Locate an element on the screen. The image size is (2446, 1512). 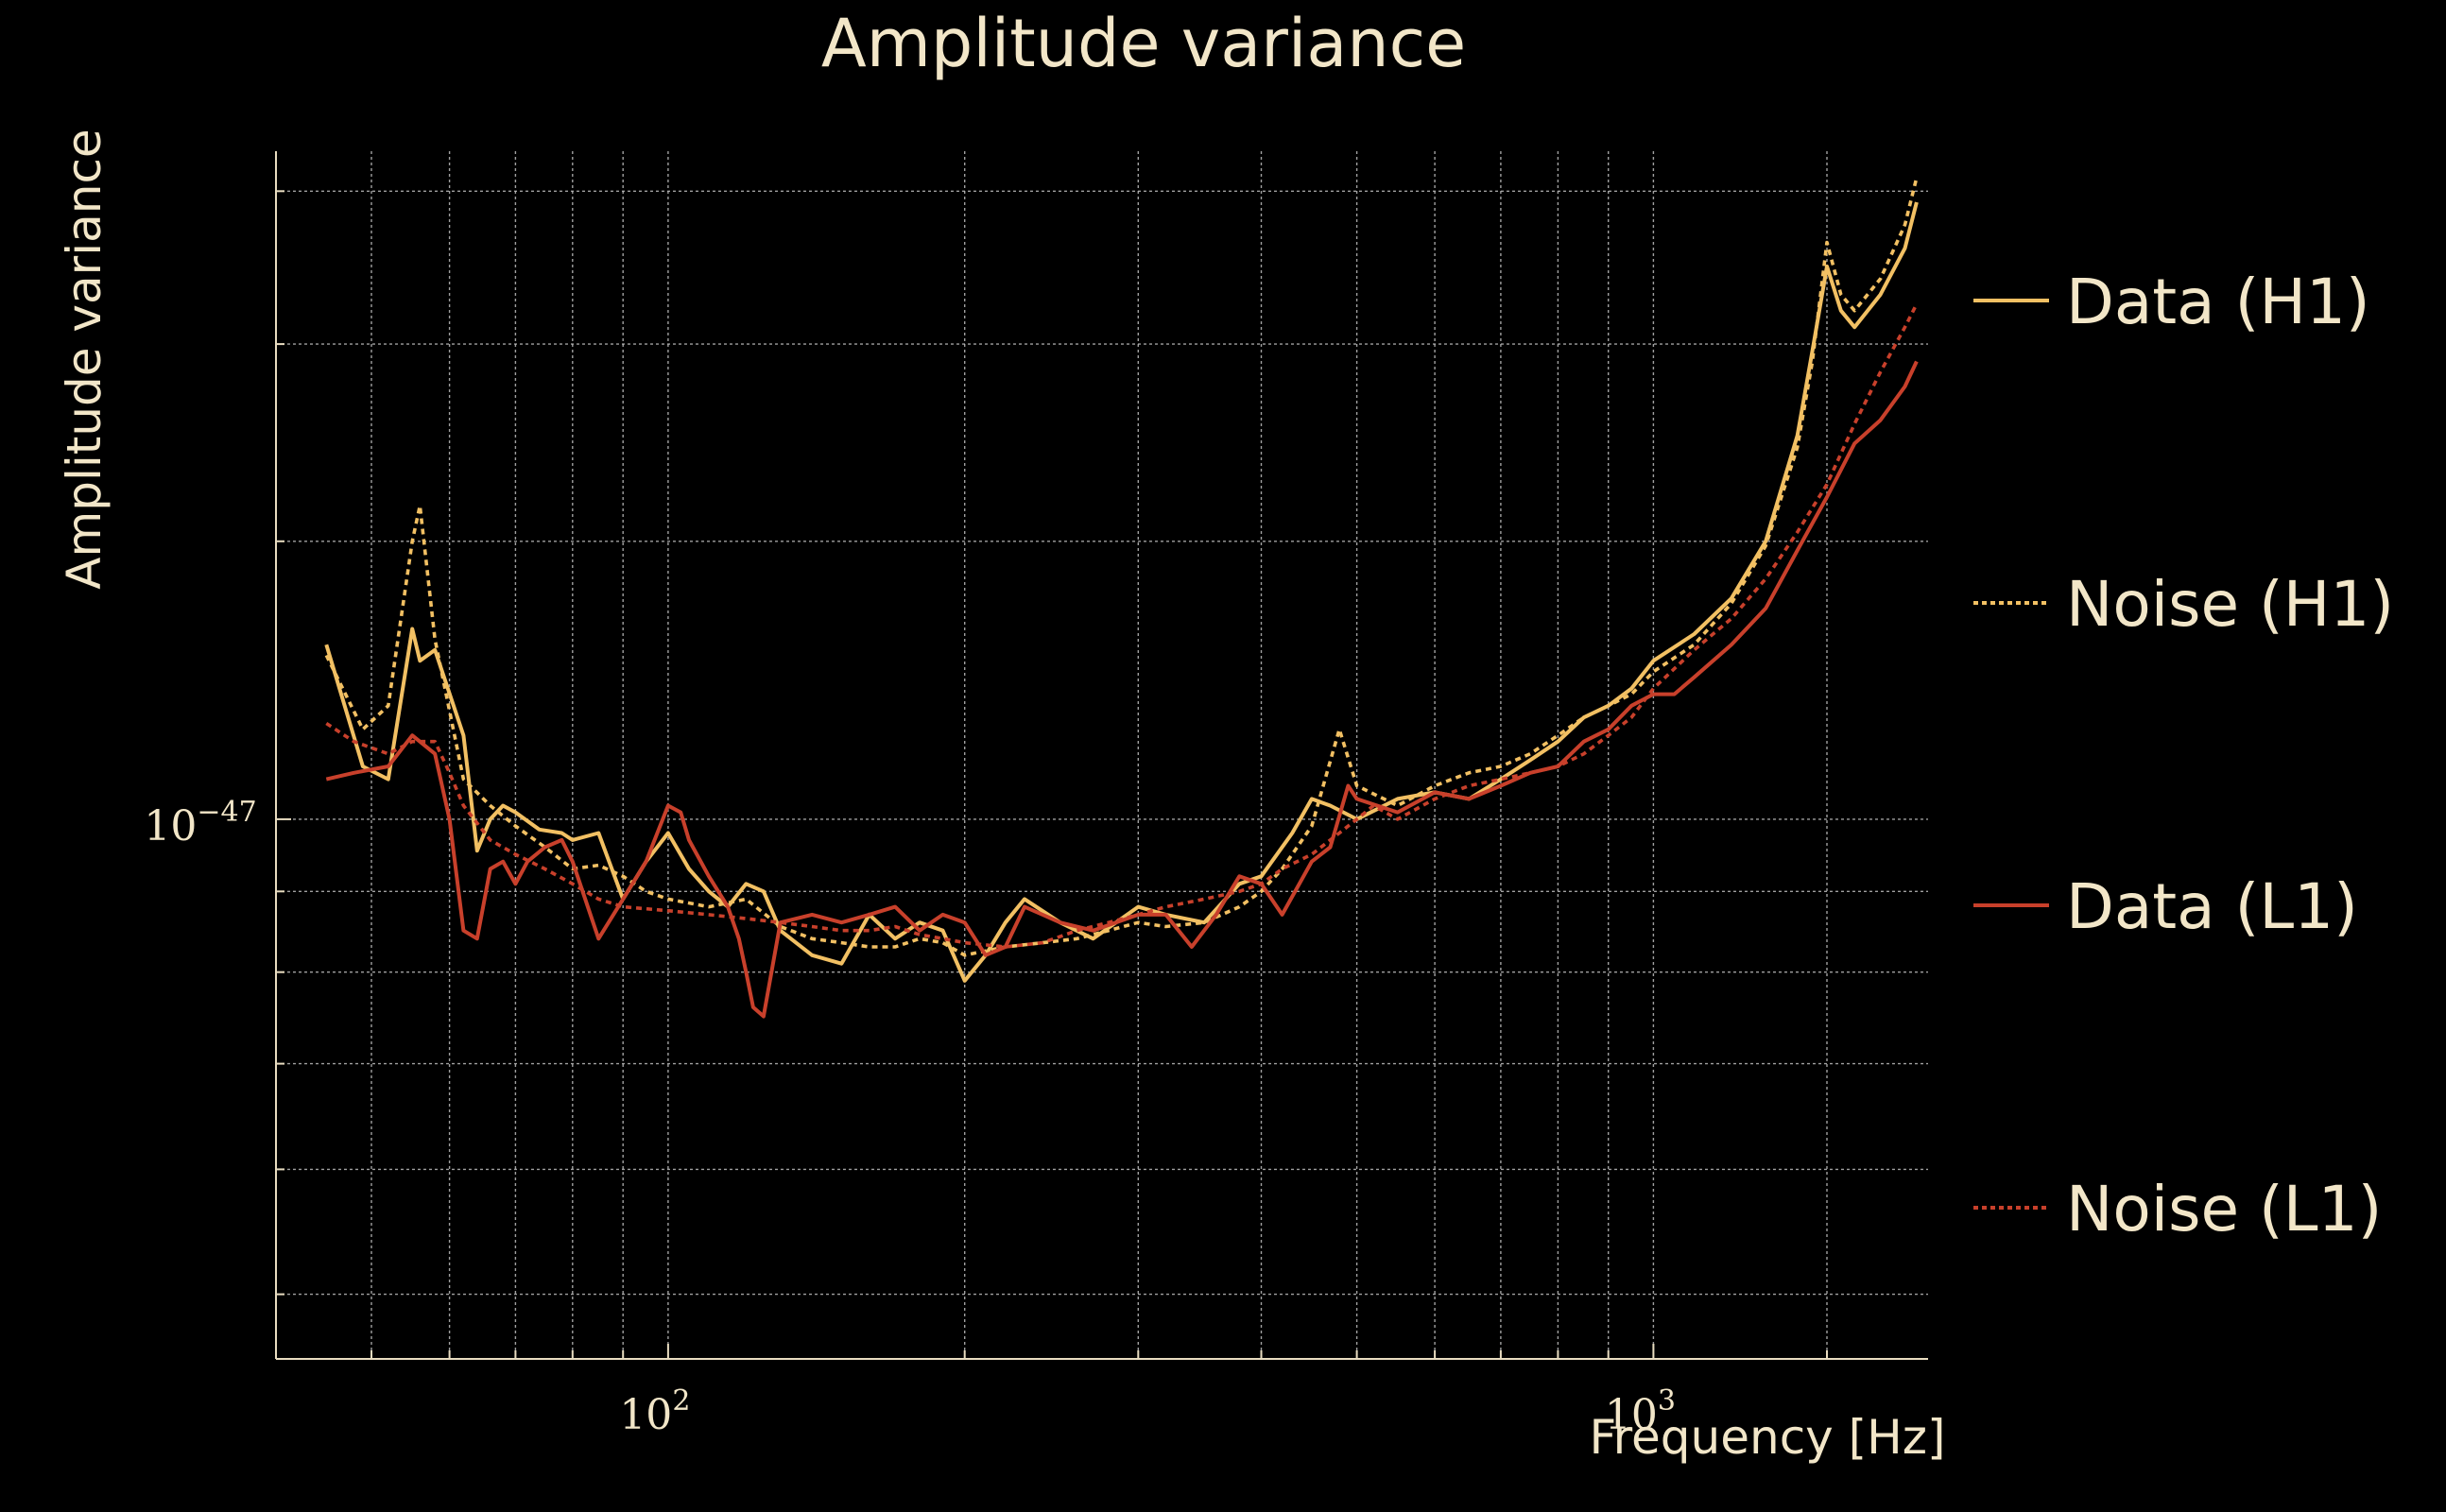
y-tick-base: 10 is located at coordinates (171, 826).